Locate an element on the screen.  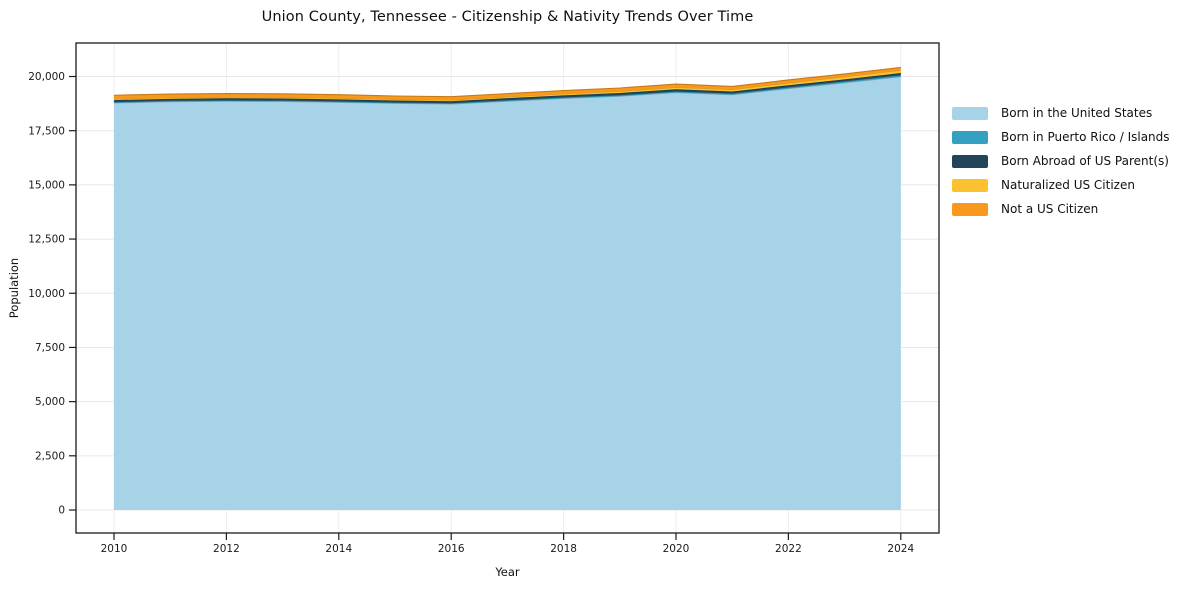
legend-label: Naturalized US Citizen is located at coordinates (1068, 185).